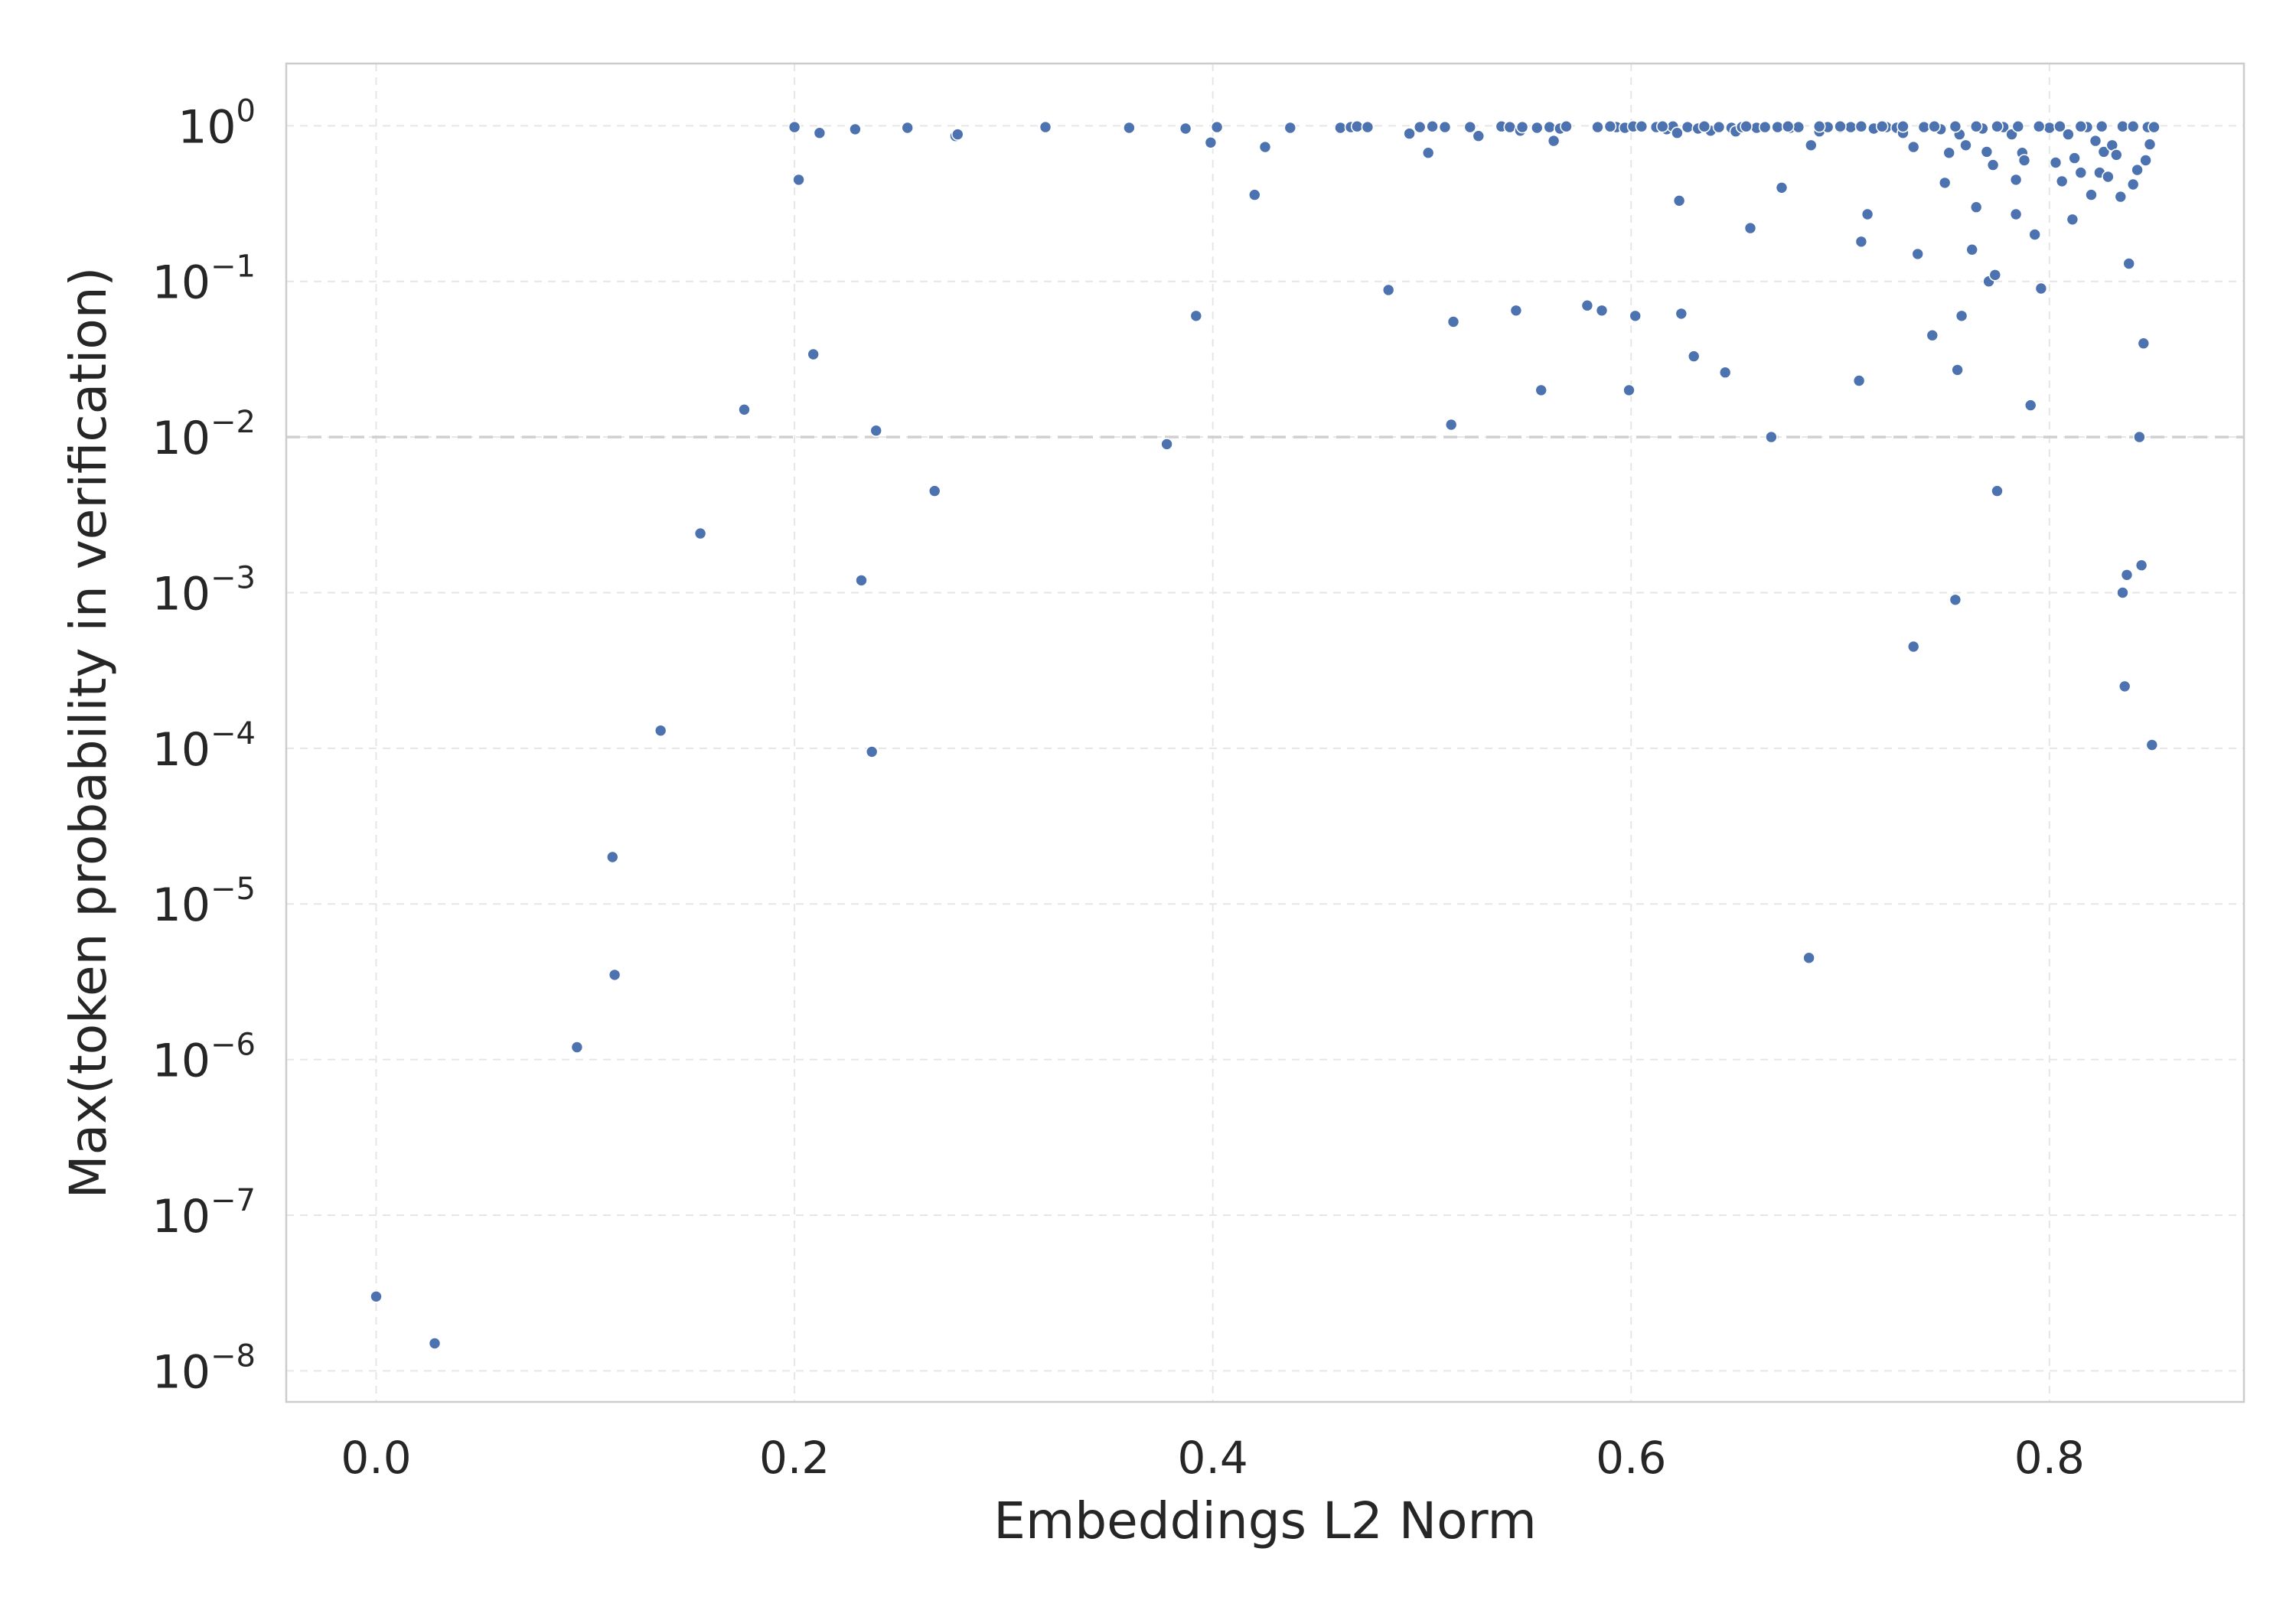  What do you see at coordinates (1264, 1520) in the screenshot?
I see `x-axis-label: Embeddings L2 Norm` at bounding box center [1264, 1520].